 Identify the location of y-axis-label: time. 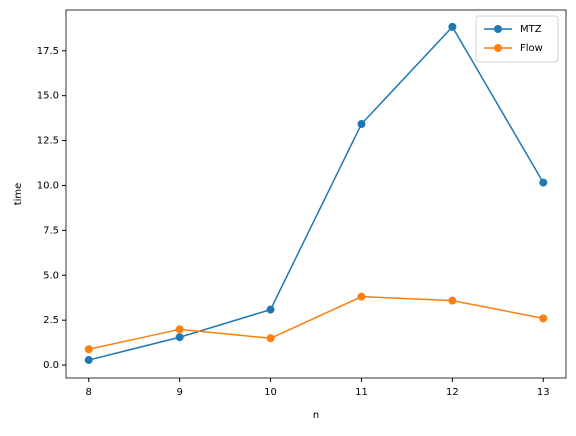
(18, 194).